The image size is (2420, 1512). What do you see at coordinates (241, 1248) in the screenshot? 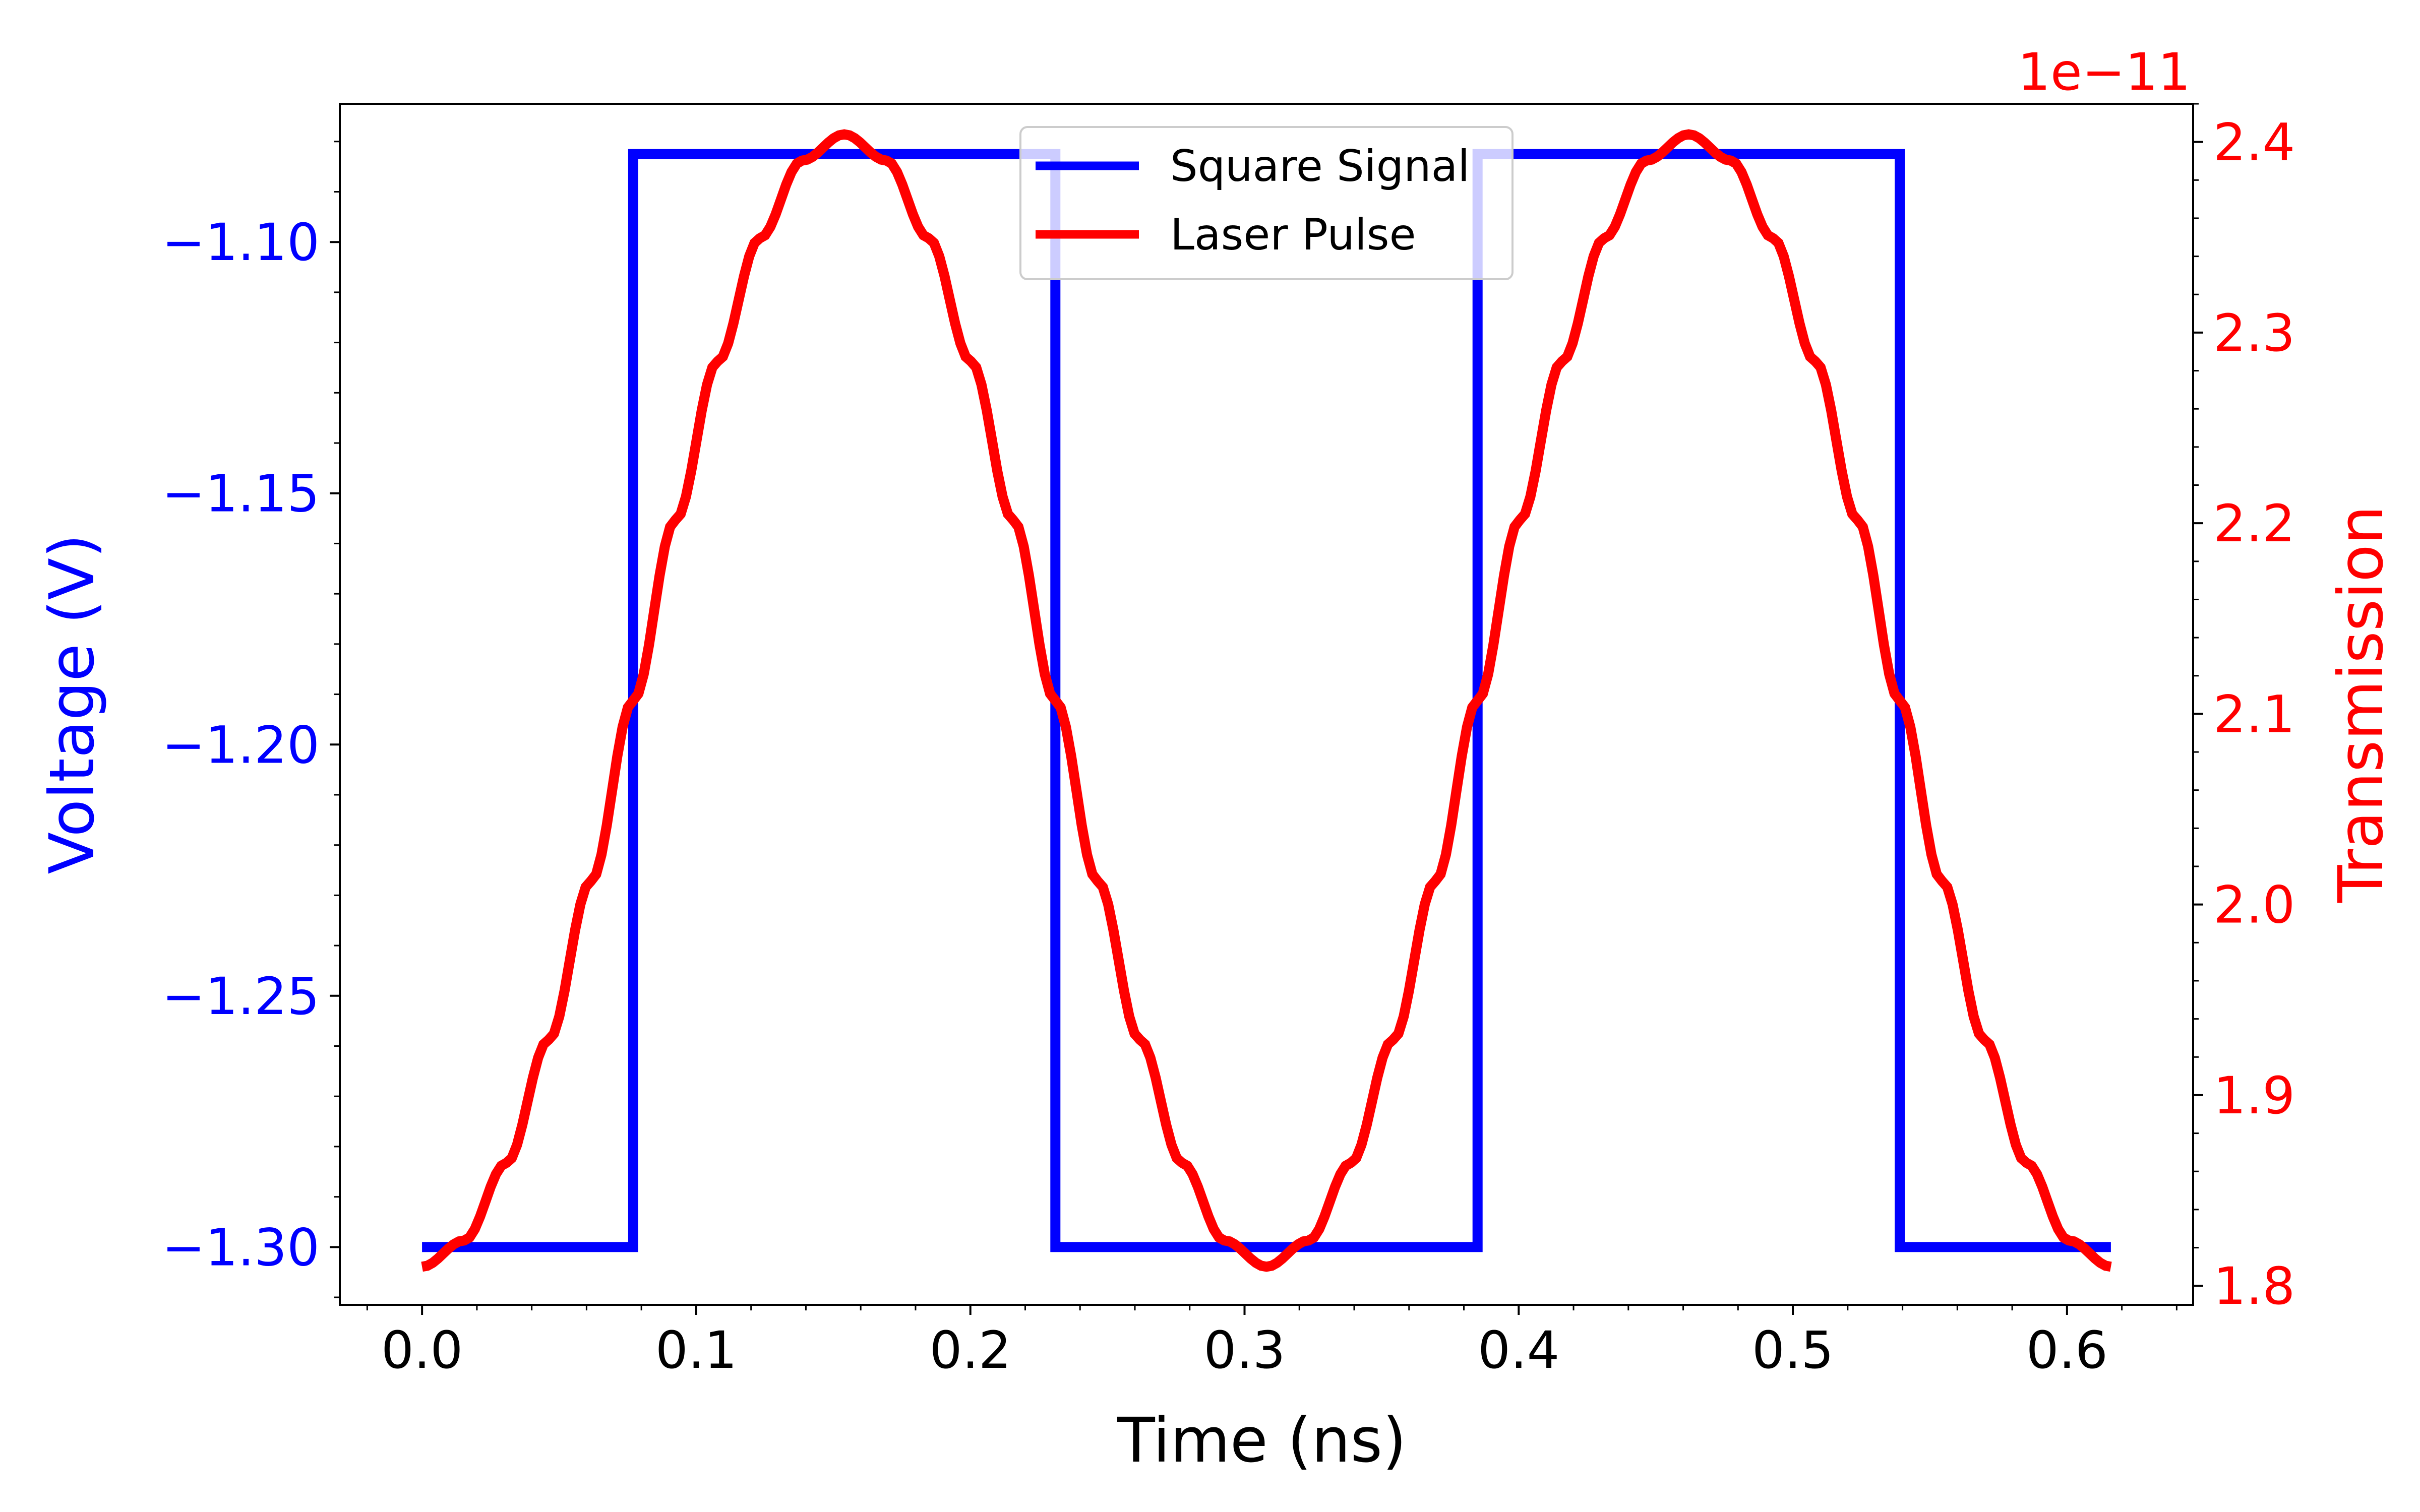
I see `y-left-tick-label: −1.30` at bounding box center [241, 1248].